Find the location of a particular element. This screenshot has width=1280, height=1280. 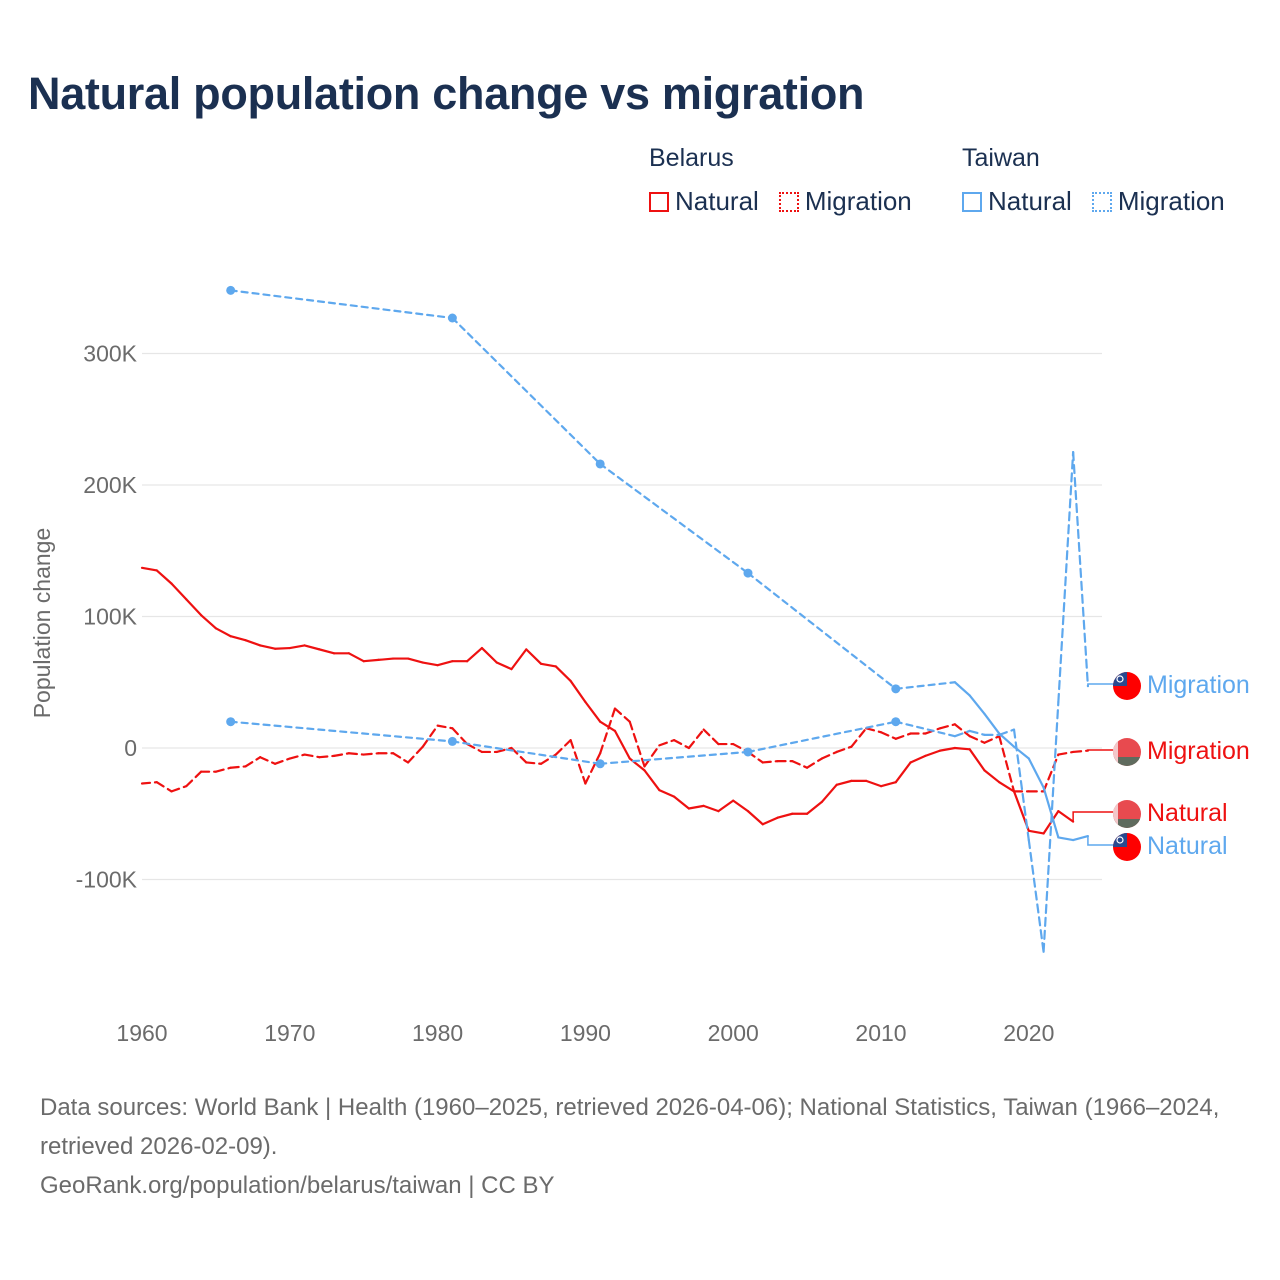

legend-item-label: Natural is located at coordinates (717, 201).